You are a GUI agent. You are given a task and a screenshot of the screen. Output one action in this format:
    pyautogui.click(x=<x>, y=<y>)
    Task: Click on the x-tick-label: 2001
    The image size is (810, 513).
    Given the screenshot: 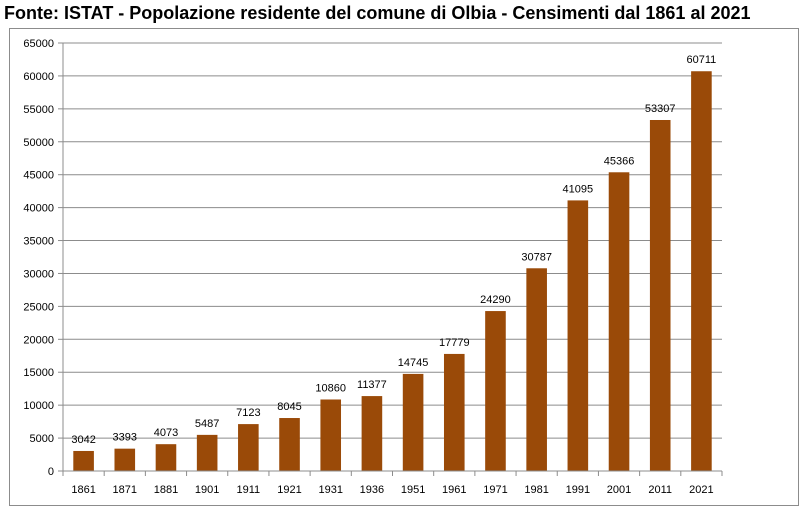 What is the action you would take?
    pyautogui.click(x=619, y=490)
    